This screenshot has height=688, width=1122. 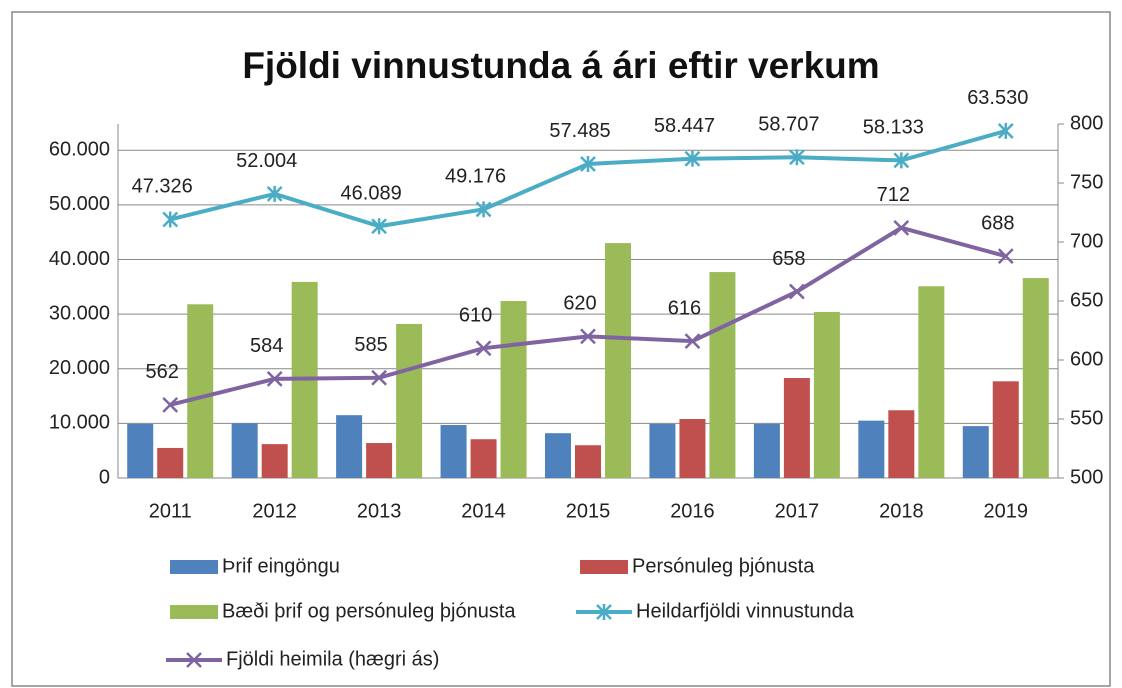 What do you see at coordinates (579, 131) in the screenshot?
I see `data-label: 57.485` at bounding box center [579, 131].